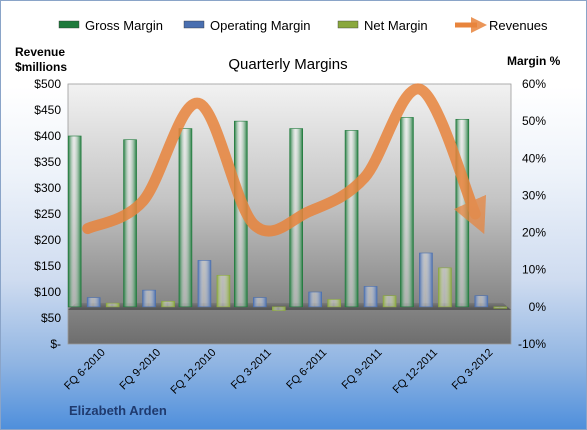  What do you see at coordinates (287, 64) in the screenshot?
I see `chart-title: Quarterly Margins` at bounding box center [287, 64].